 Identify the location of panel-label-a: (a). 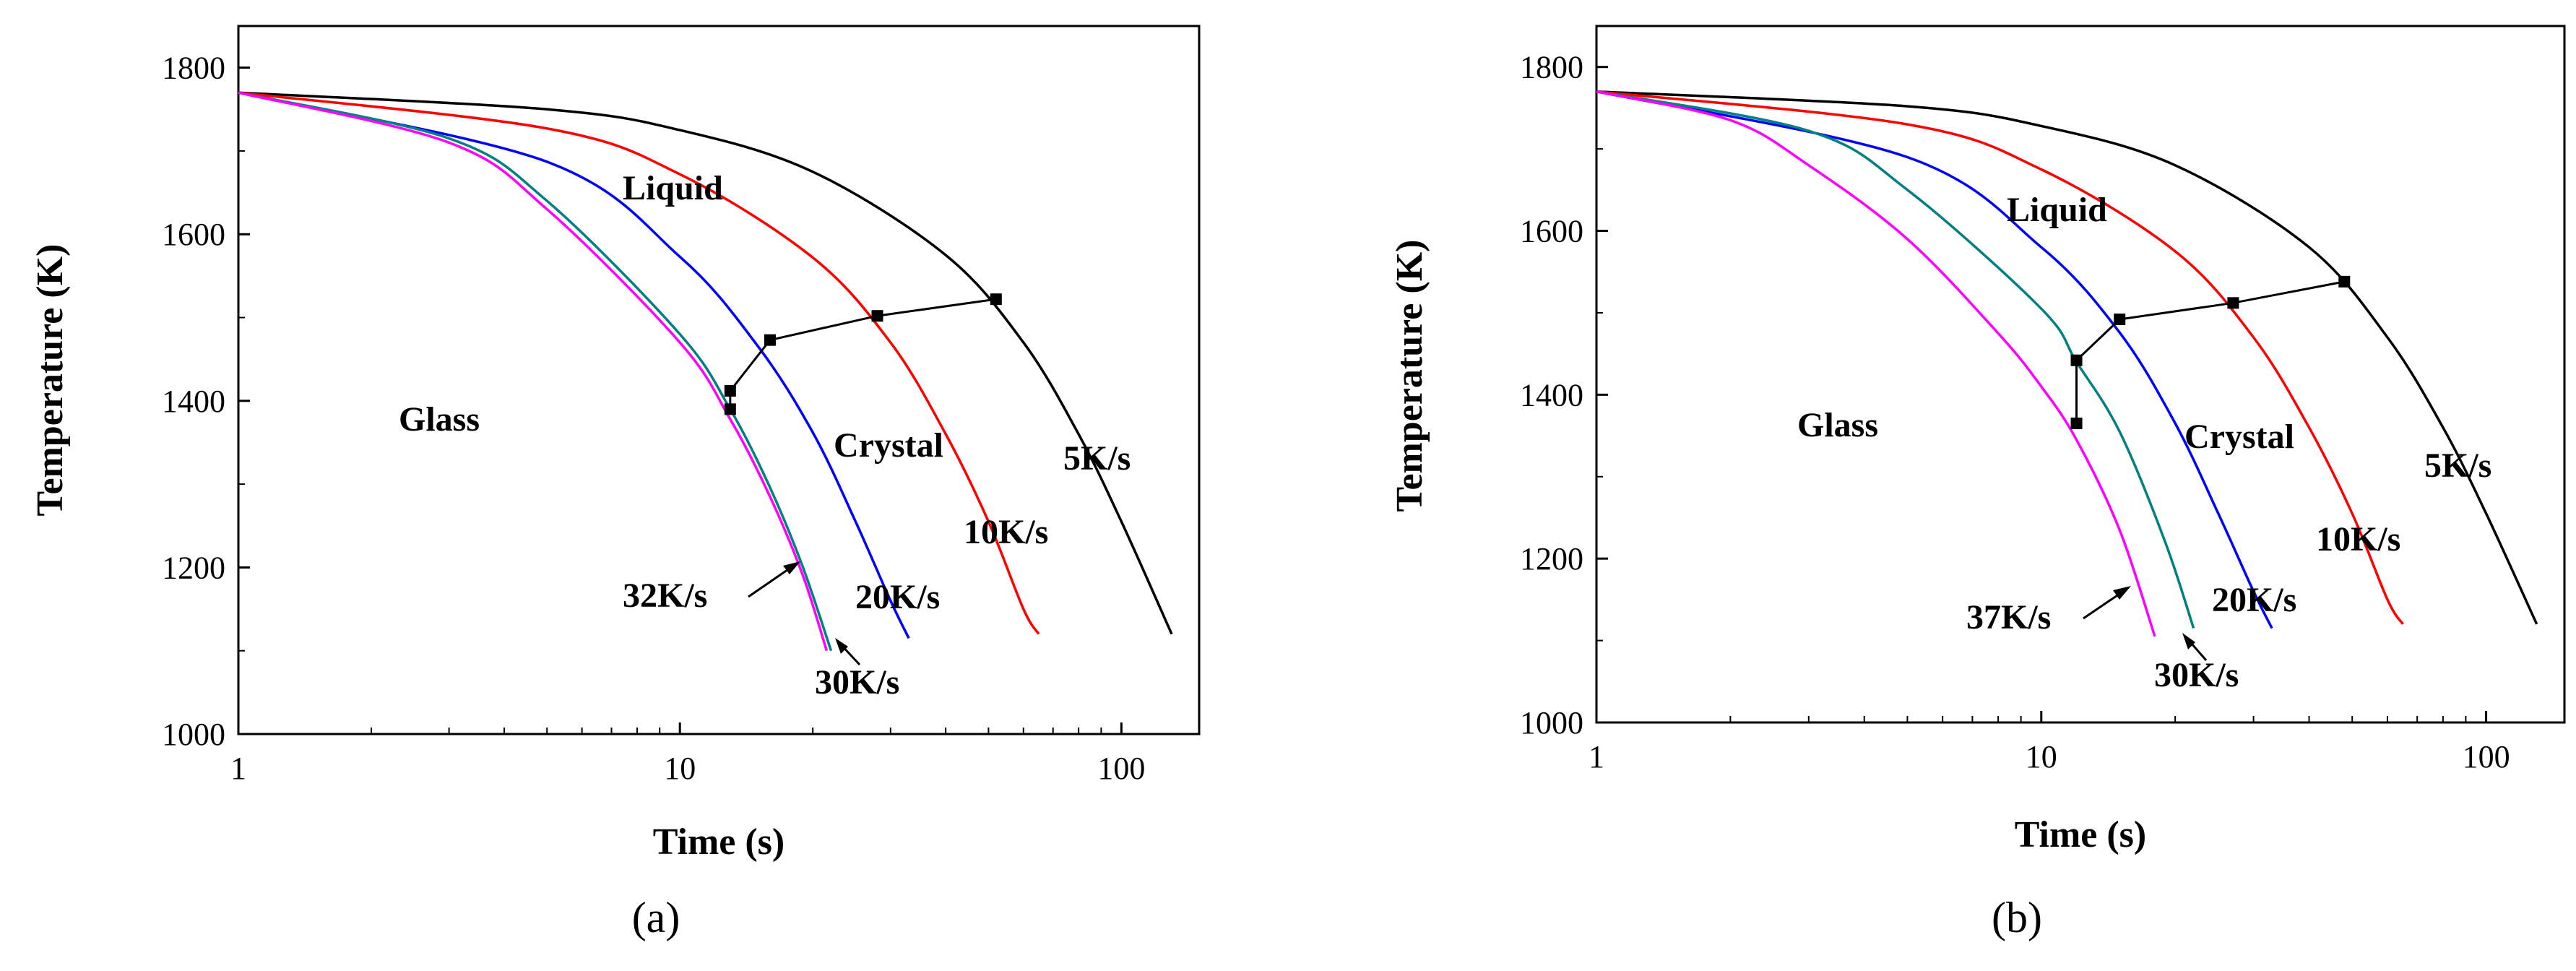
(656, 917).